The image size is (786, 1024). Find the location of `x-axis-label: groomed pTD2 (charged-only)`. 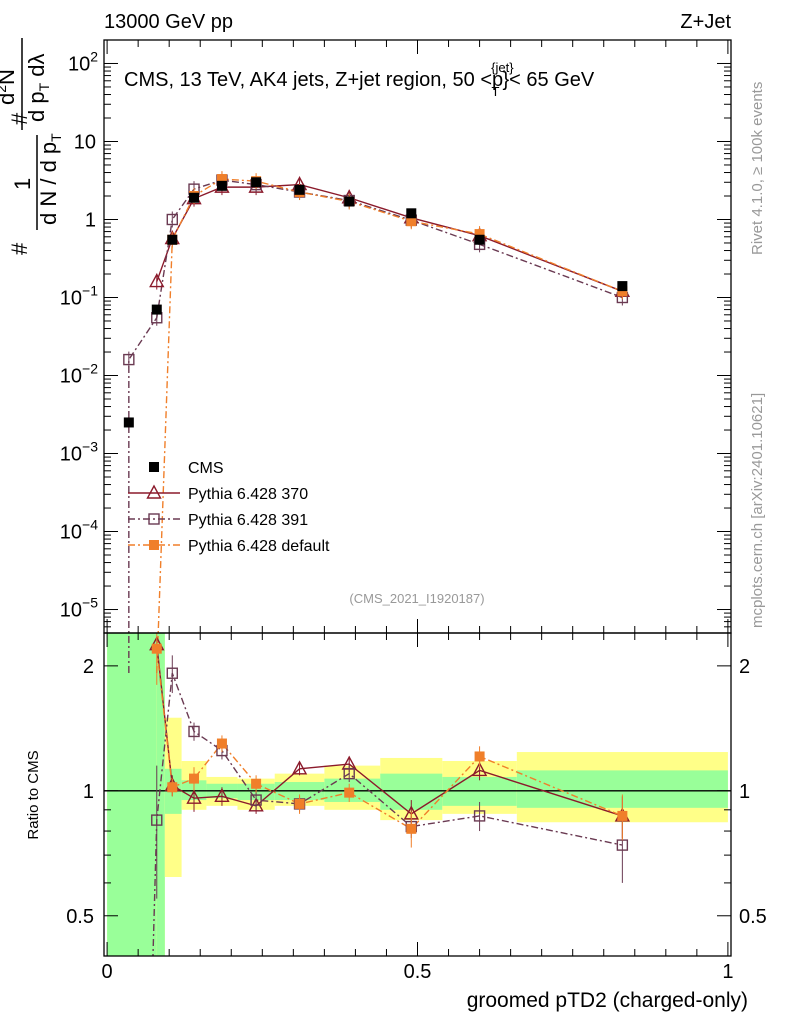

x-axis-label: groomed pTD2 (charged-only) is located at coordinates (607, 1000).